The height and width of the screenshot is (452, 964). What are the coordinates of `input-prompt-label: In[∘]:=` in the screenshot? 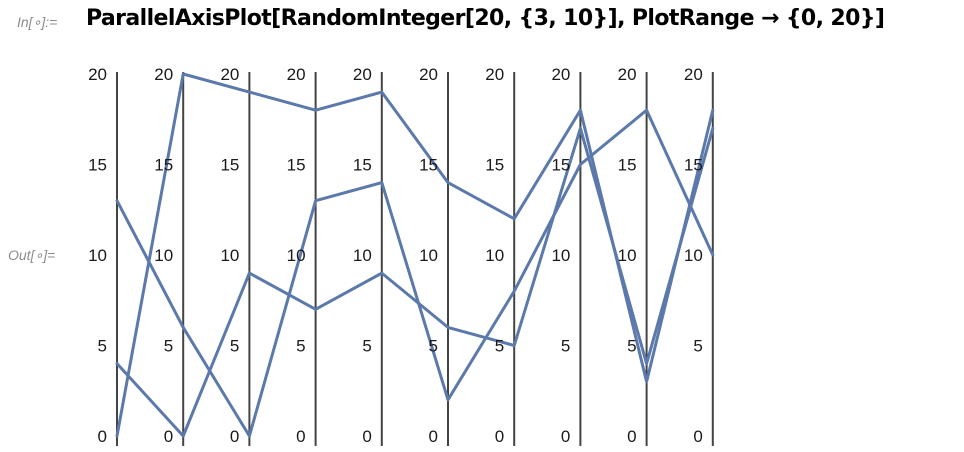 It's located at (37, 22).